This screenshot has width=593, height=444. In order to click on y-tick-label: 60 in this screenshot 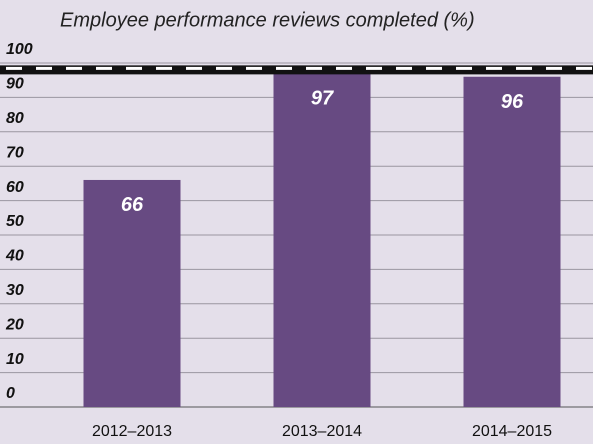, I will do `click(15, 187)`.